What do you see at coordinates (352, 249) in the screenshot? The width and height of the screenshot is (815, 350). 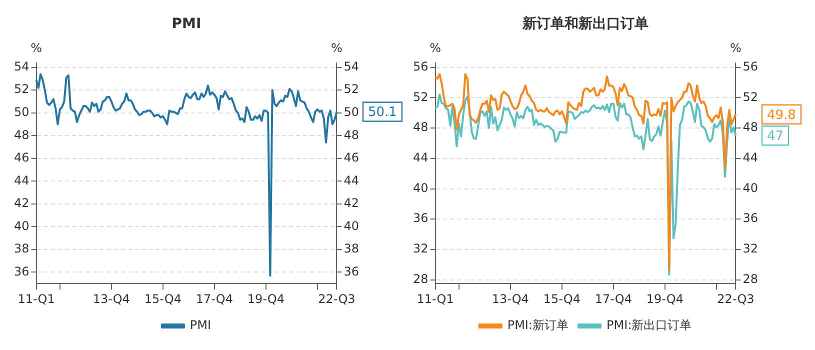 I see `y2-tick-label: 38` at bounding box center [352, 249].